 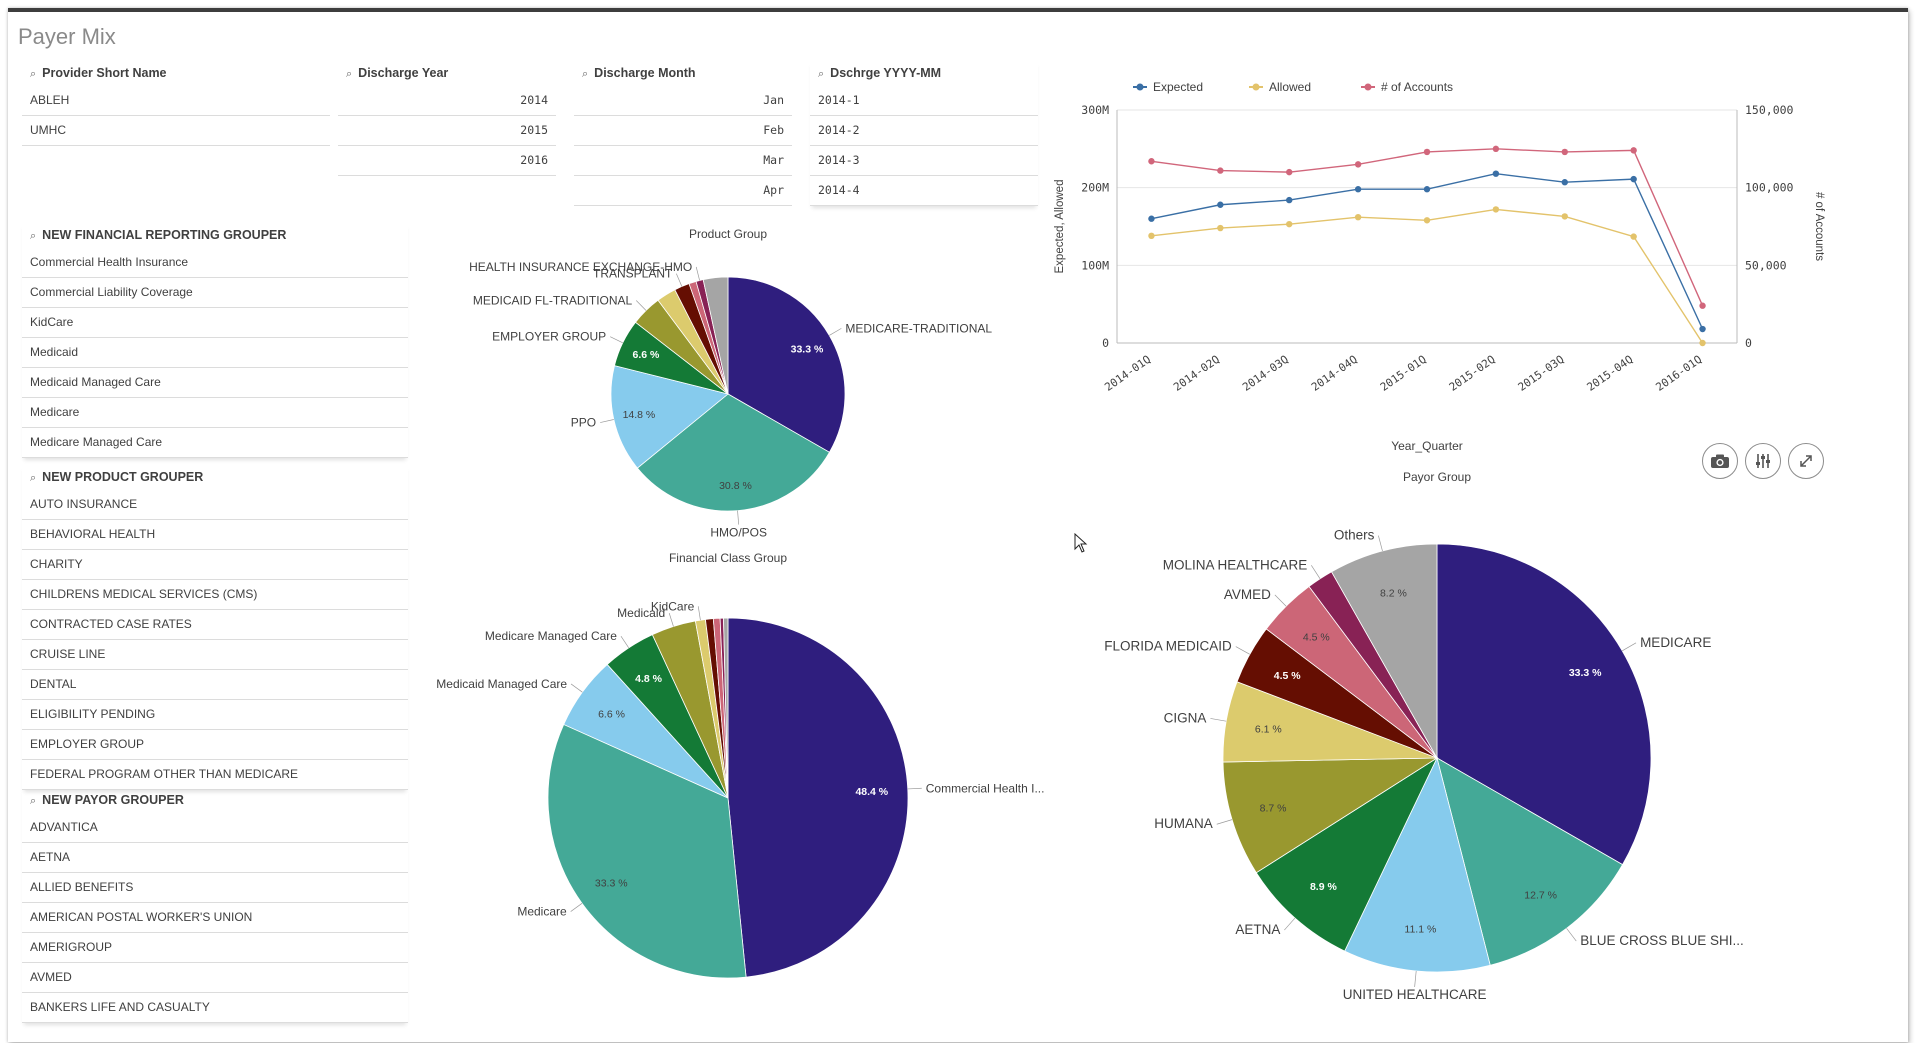 What do you see at coordinates (215, 443) in the screenshot?
I see `filter-list-item: Medicare Managed Care` at bounding box center [215, 443].